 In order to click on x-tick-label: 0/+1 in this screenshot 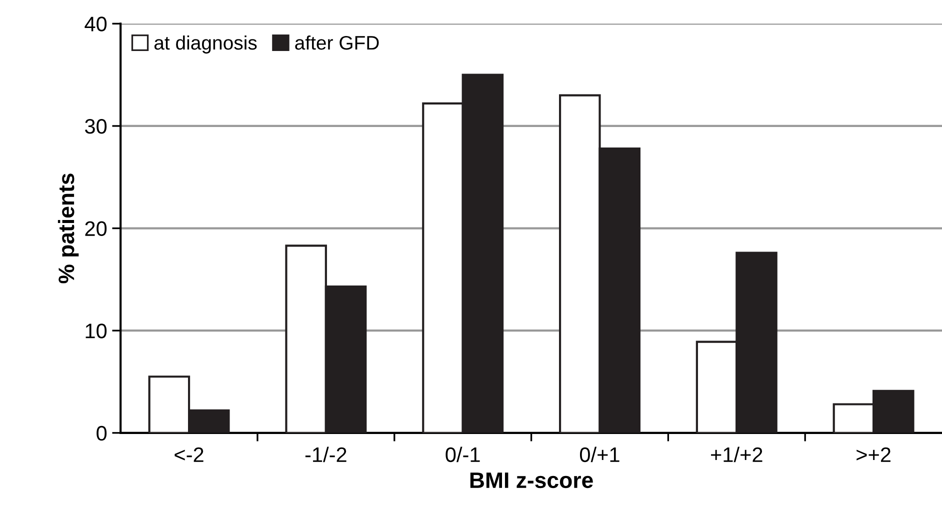, I will do `click(600, 454)`.